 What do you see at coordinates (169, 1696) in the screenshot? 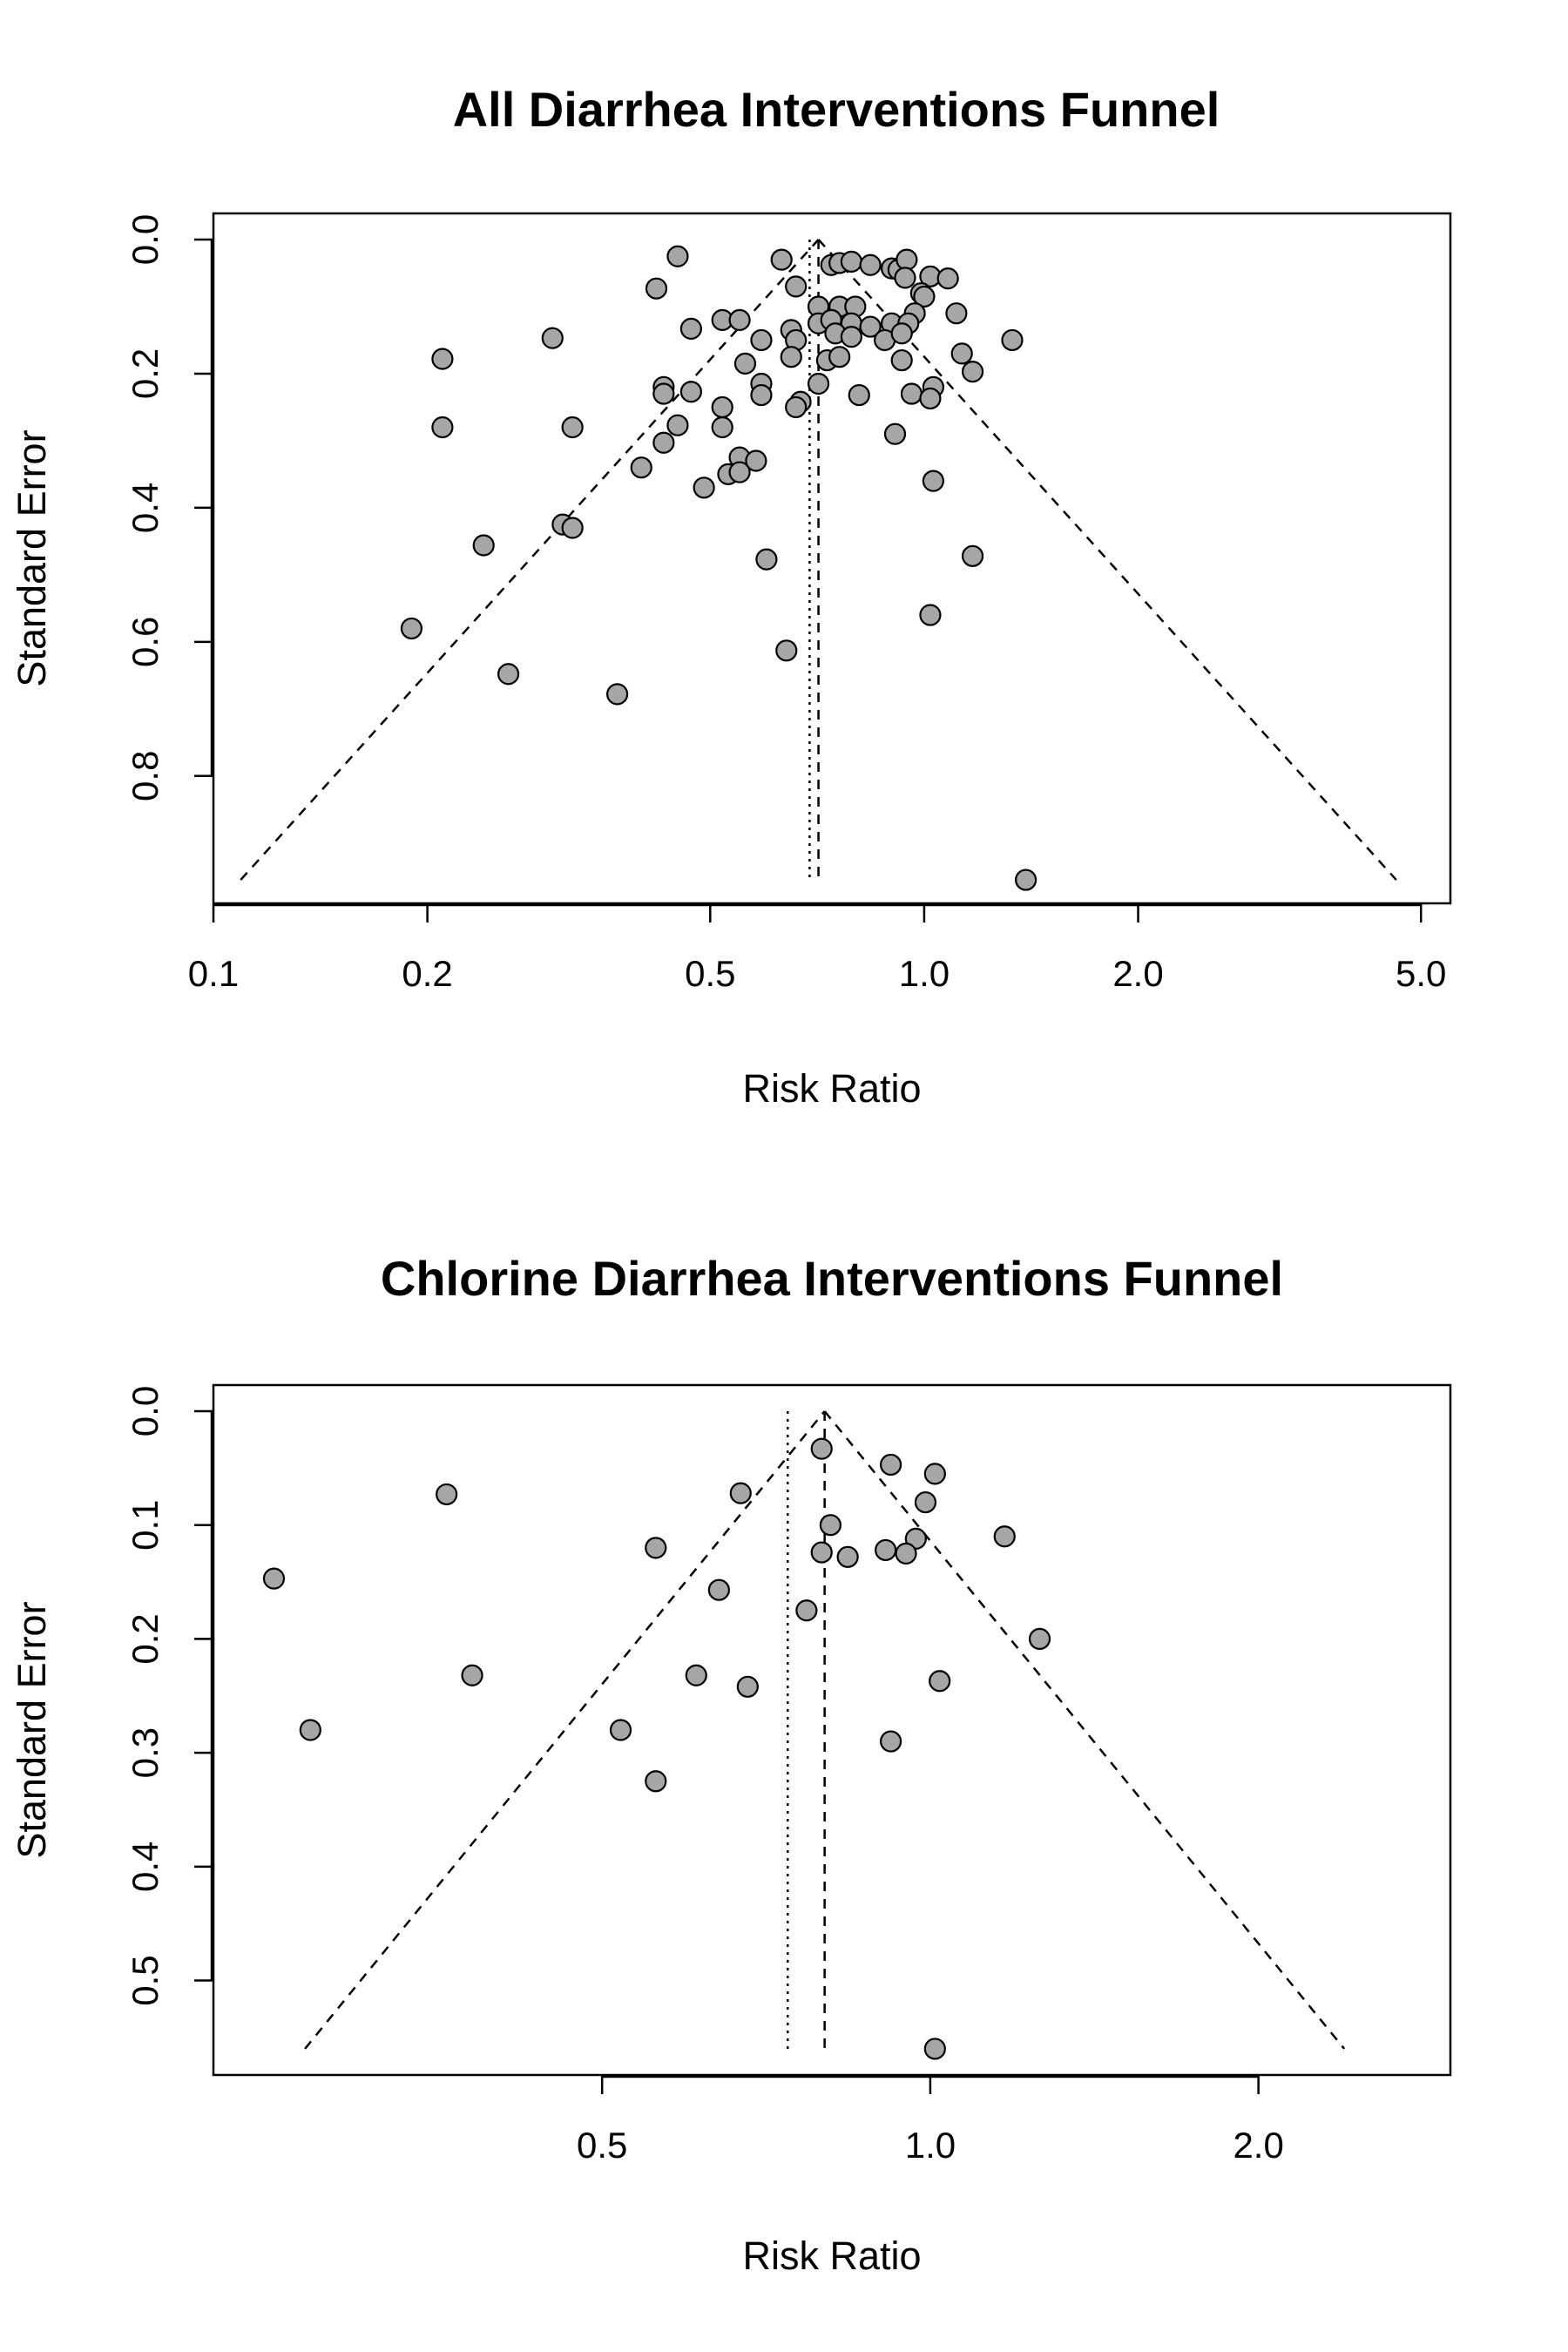
I see `y-axis: 0.0 0.1 0.2 0.3 0.4 0.5` at bounding box center [169, 1696].